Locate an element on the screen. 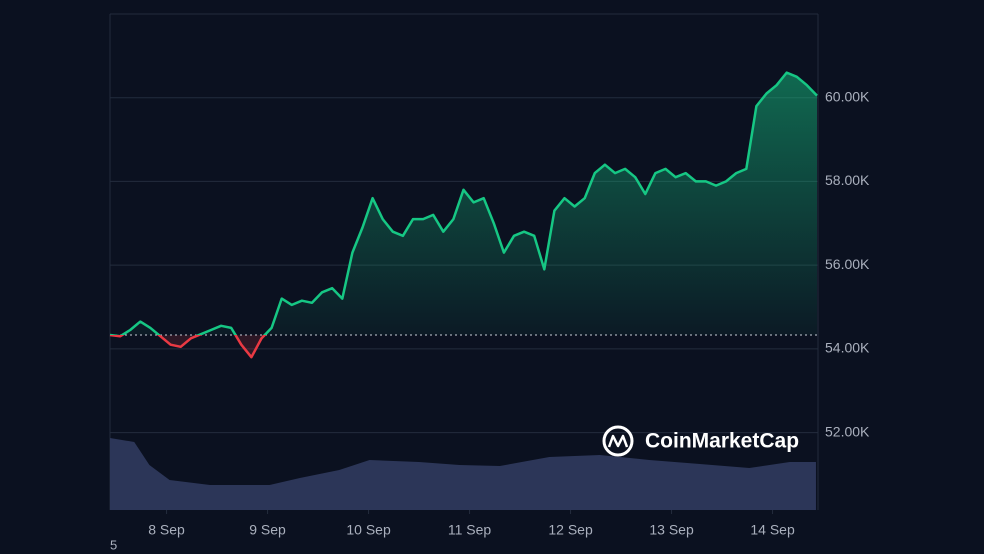 The image size is (984, 554). x-tick-label: 11 Sep is located at coordinates (470, 530).